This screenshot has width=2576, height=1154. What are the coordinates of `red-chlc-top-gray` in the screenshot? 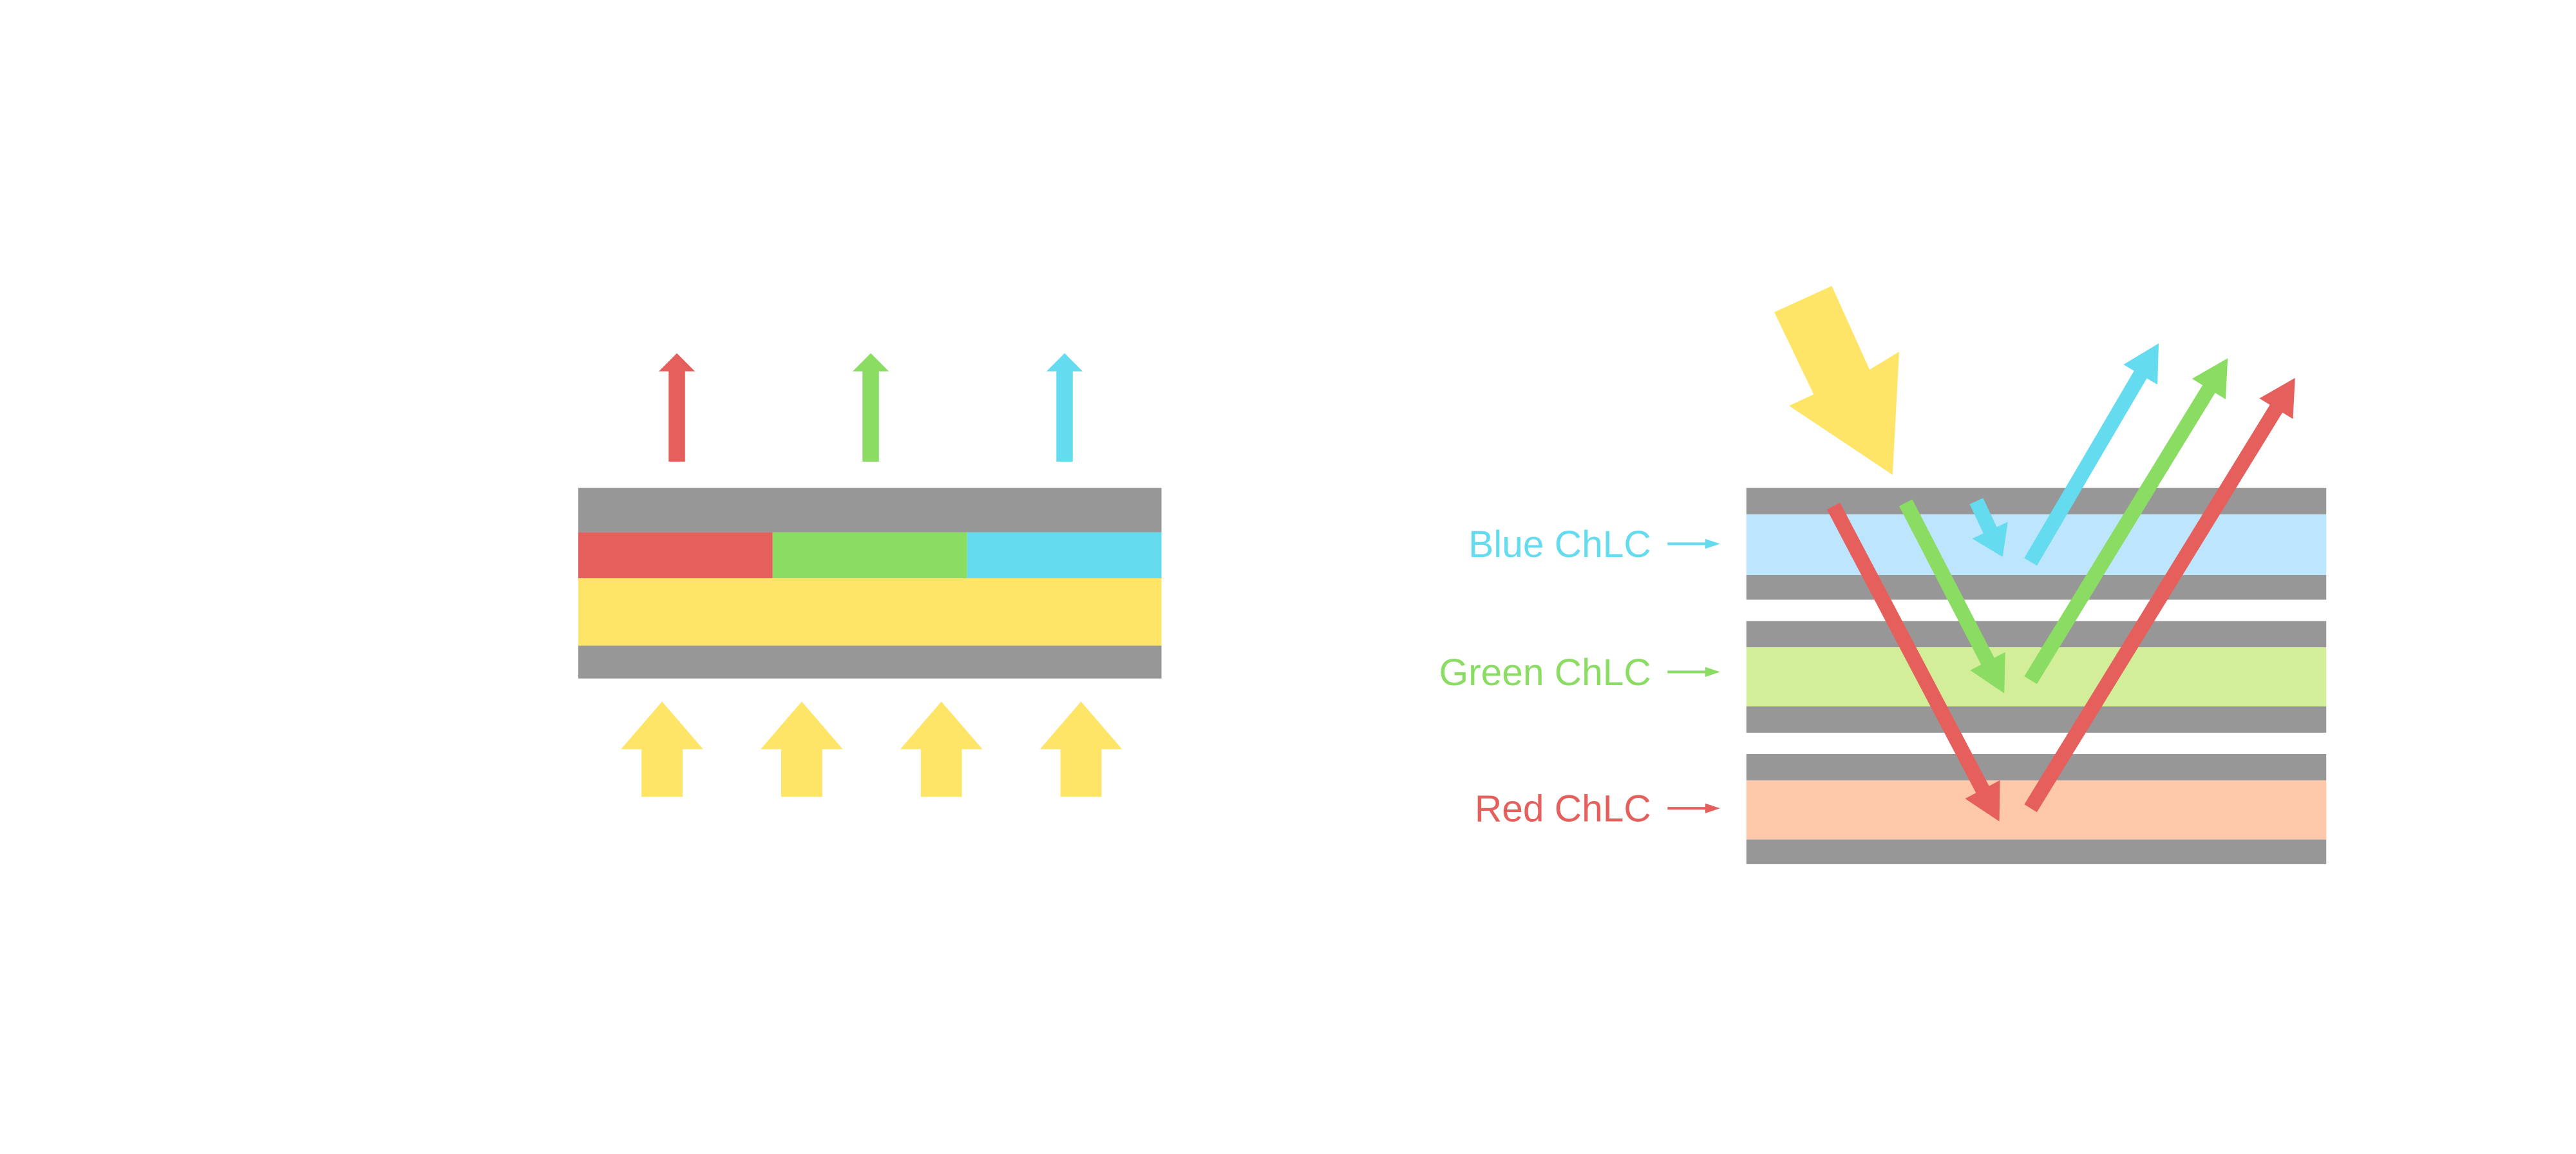 It's located at (2037, 767).